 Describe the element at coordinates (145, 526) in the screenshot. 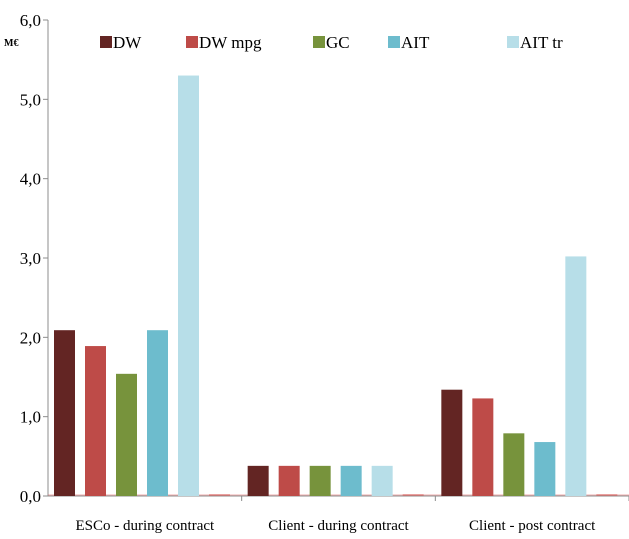

I see `x-category-label: ESCo - during contract` at that location.